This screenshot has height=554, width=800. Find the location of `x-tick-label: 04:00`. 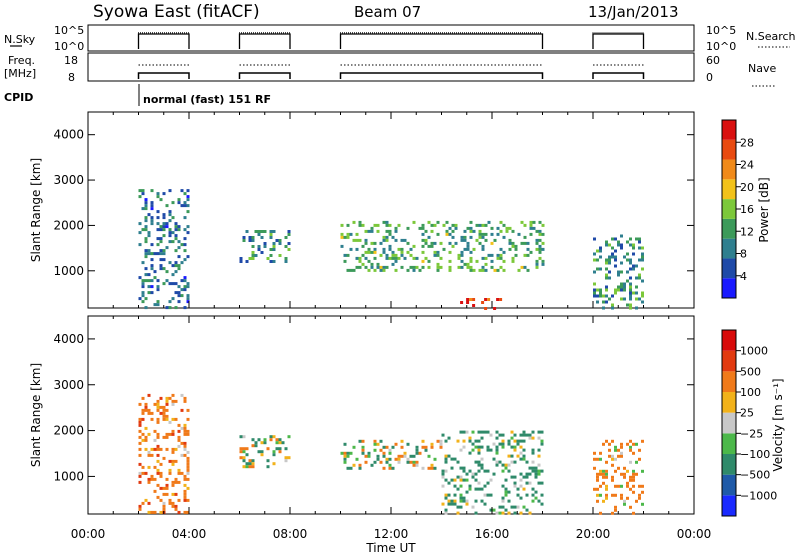

x-tick-label: 04:00 is located at coordinates (189, 534).